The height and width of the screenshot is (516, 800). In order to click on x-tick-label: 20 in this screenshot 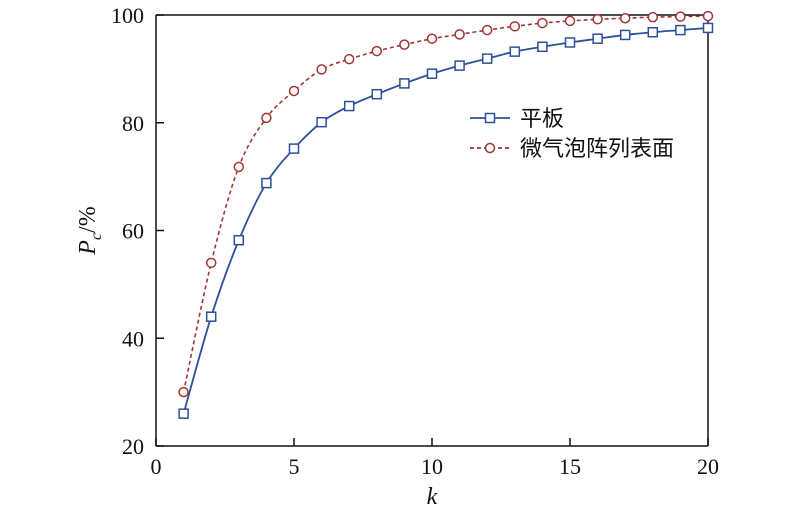, I will do `click(708, 466)`.